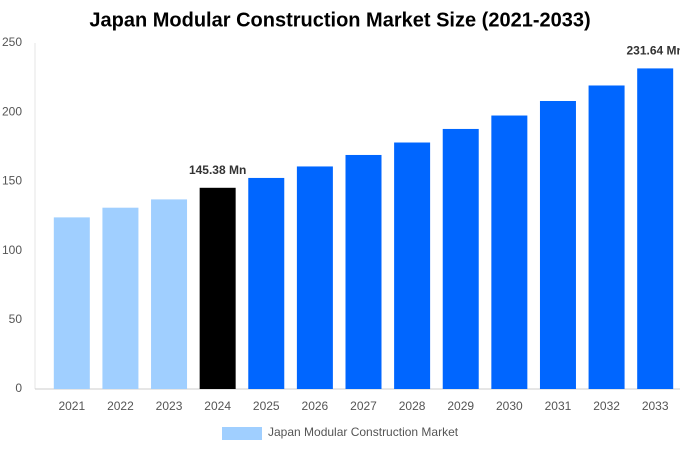 Image resolution: width=680 pixels, height=450 pixels. Describe the element at coordinates (509, 406) in the screenshot. I see `x-tick-label: 2030` at that location.